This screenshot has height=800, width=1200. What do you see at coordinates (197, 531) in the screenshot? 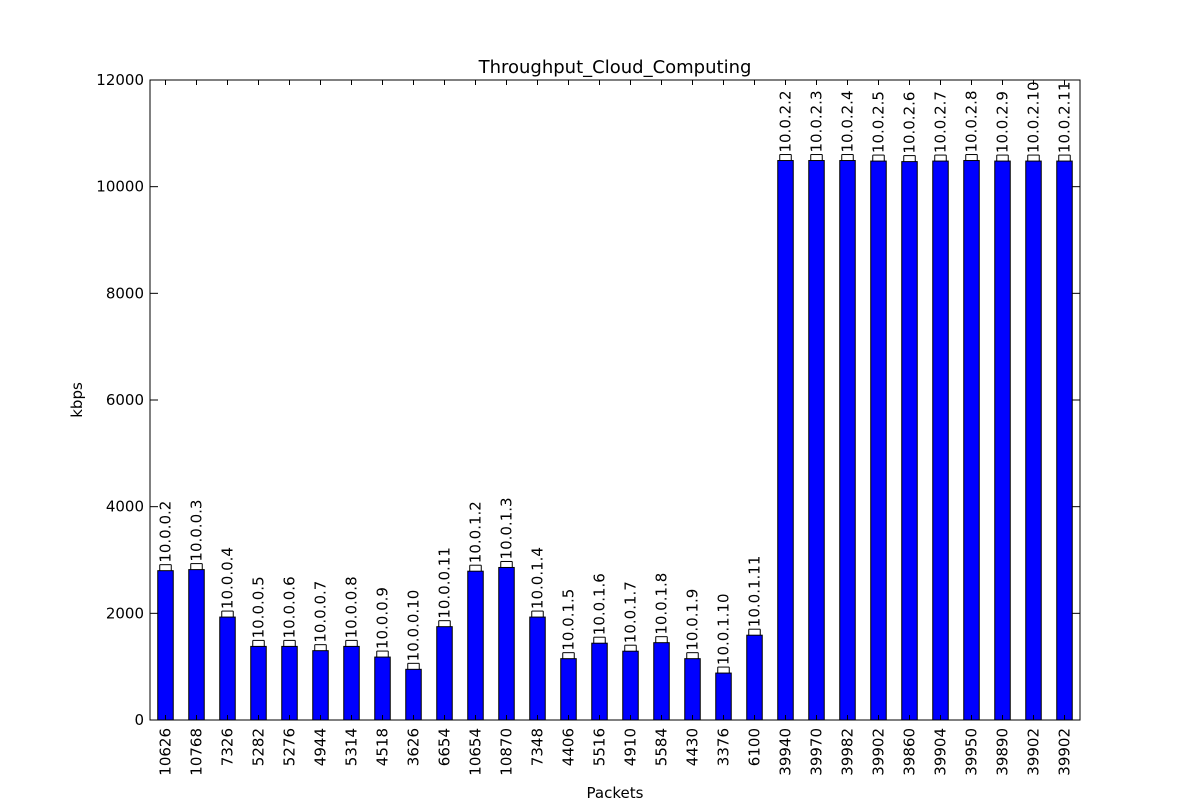
I see `bar-label: 10.0.0.3` at bounding box center [197, 531].